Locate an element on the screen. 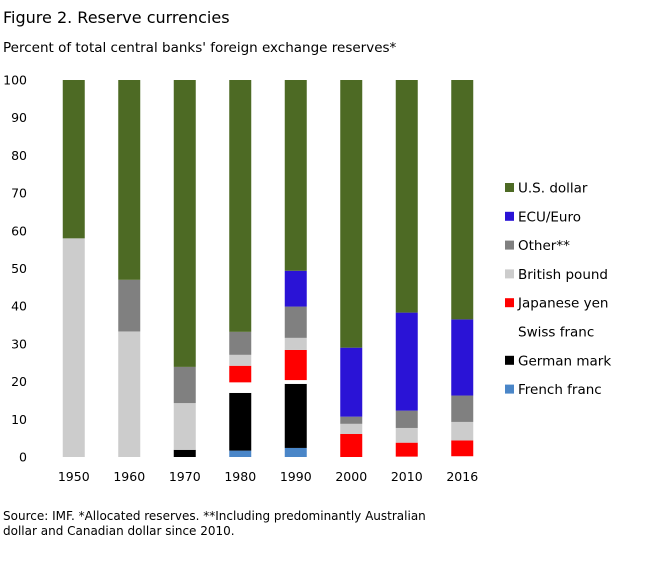 Image resolution: width=660 pixels, height=561 pixels. y-tick-label: 90 is located at coordinates (19, 117).